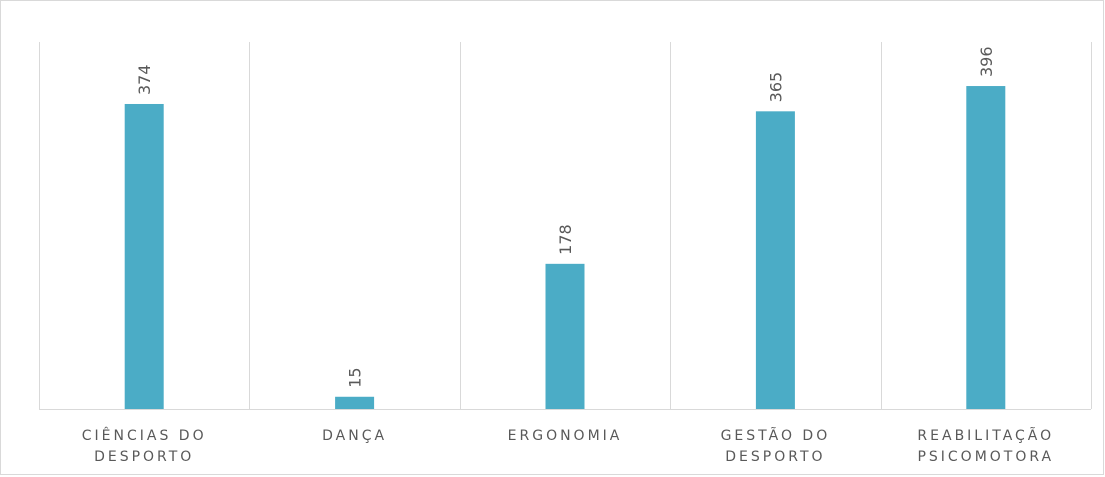 The image size is (1105, 477). Describe the element at coordinates (775, 87) in the screenshot. I see `data-label: 365` at that location.